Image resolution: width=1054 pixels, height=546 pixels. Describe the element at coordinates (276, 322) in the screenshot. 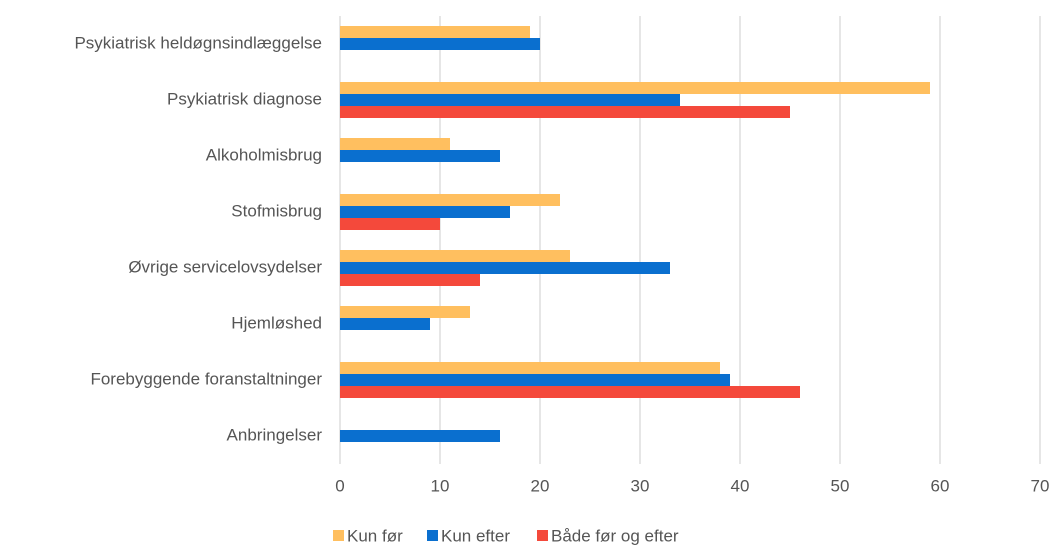

I see `y-tick-label: Hjemløshed` at that location.